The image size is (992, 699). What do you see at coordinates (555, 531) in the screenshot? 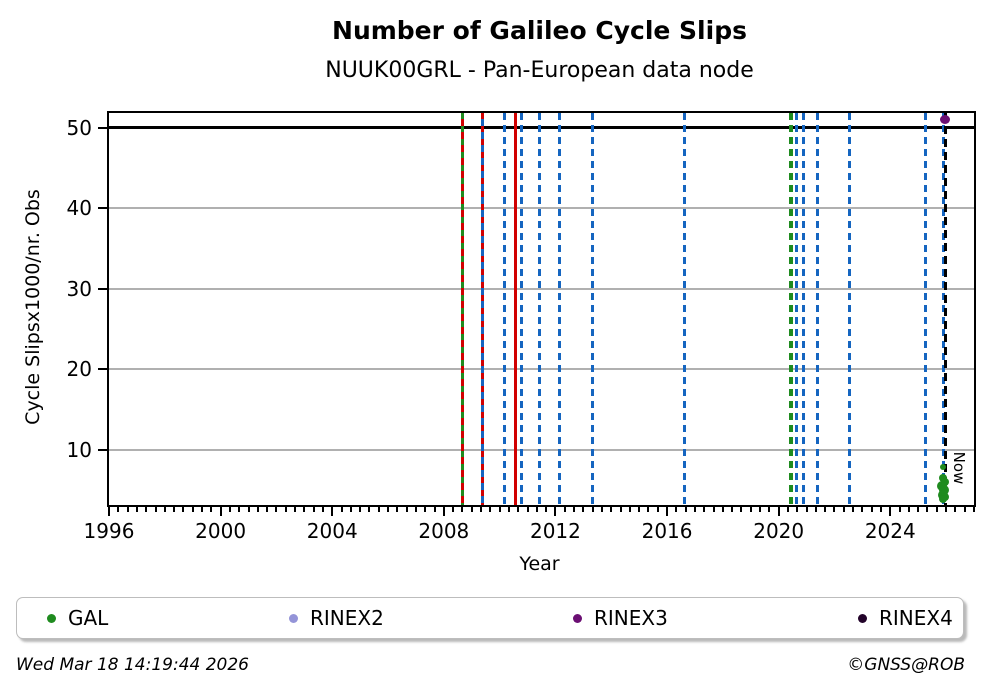
I see `x-tick-label: 2012` at bounding box center [555, 531].